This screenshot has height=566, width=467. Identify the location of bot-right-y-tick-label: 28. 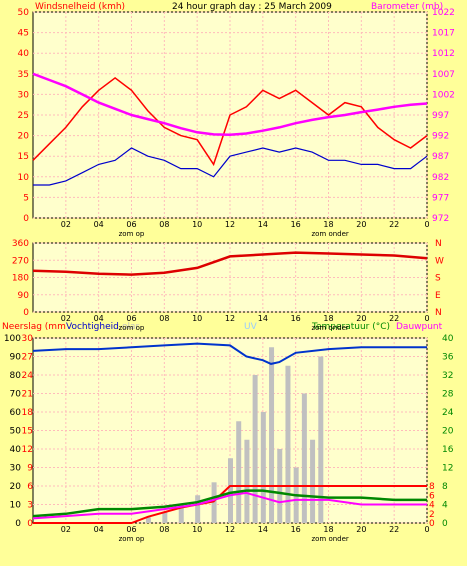
(448, 395).